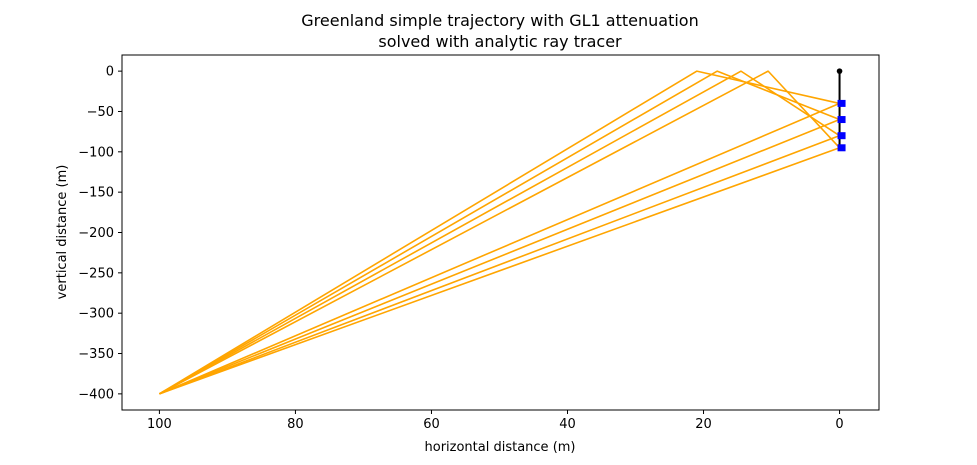  Describe the element at coordinates (96, 314) in the screenshot. I see `y-tick-label: −300` at that location.